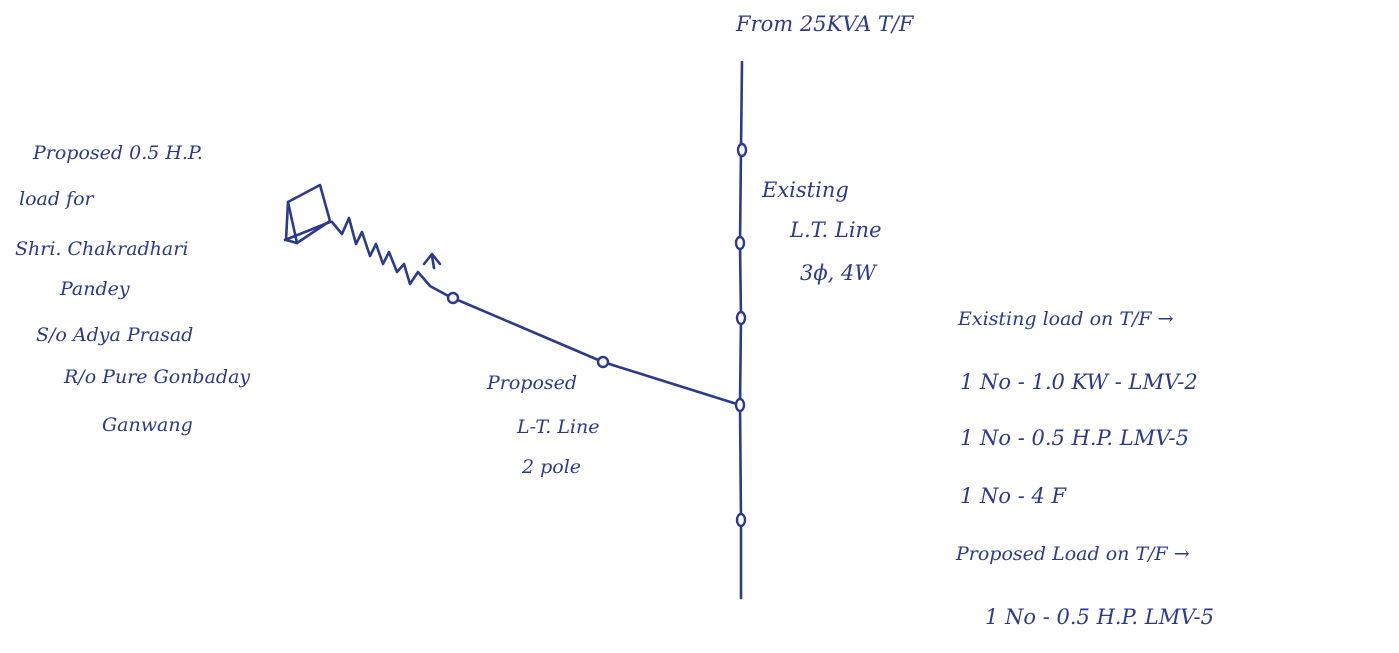 The width and height of the screenshot is (1399, 653). I want to click on proposed-line-label-1: Proposed, so click(532, 383).